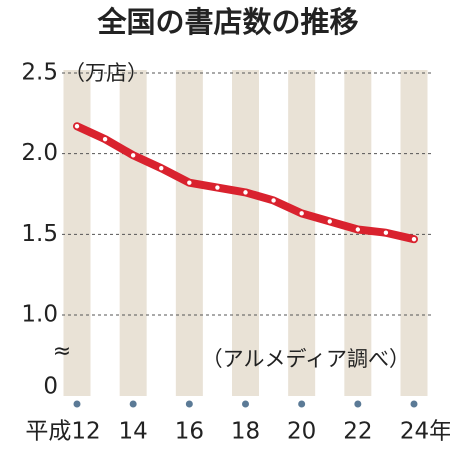 The width and height of the screenshot is (450, 450). Describe the element at coordinates (62, 432) in the screenshot. I see `x-tick-label: 平成12` at that location.